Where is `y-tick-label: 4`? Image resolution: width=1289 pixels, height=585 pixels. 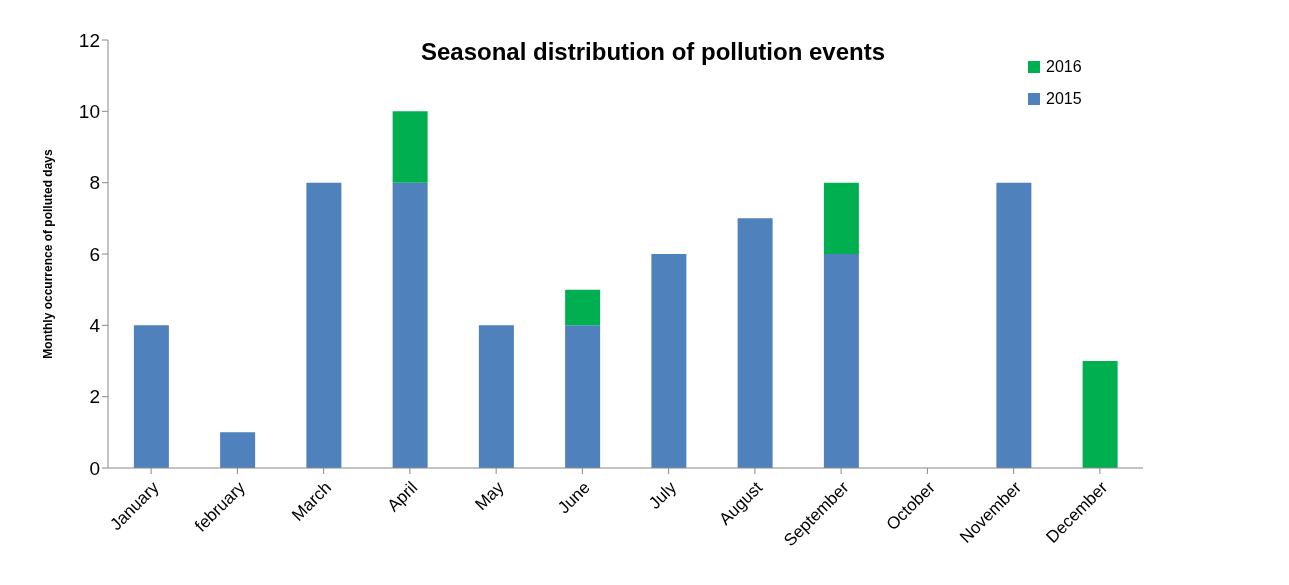 y-tick-label: 4 is located at coordinates (95, 326).